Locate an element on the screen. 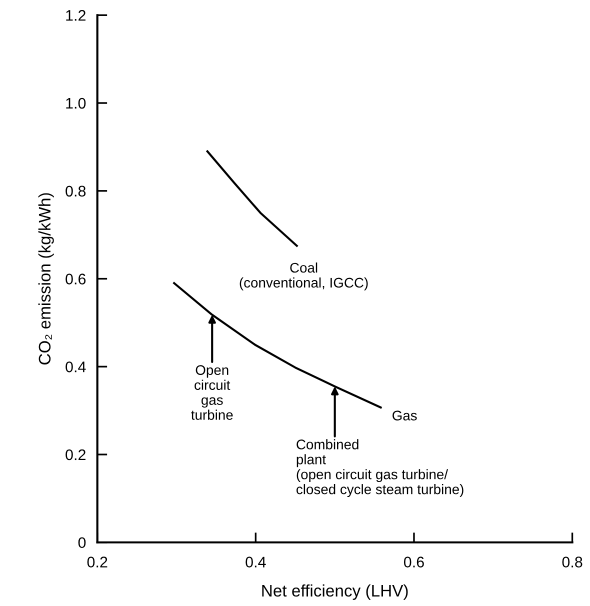 Image resolution: width=590 pixels, height=606 pixels. line-series is located at coordinates (252, 198).